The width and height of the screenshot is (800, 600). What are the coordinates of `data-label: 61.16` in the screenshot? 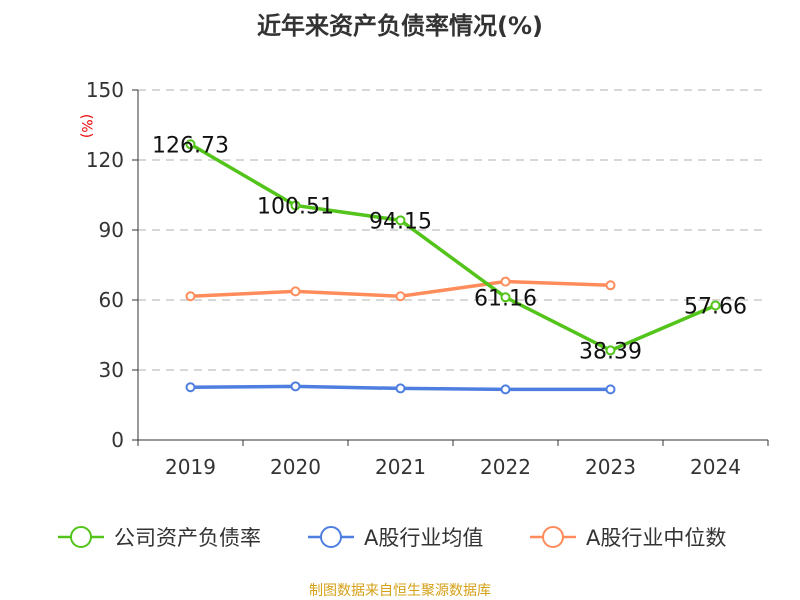 It's located at (505, 298).